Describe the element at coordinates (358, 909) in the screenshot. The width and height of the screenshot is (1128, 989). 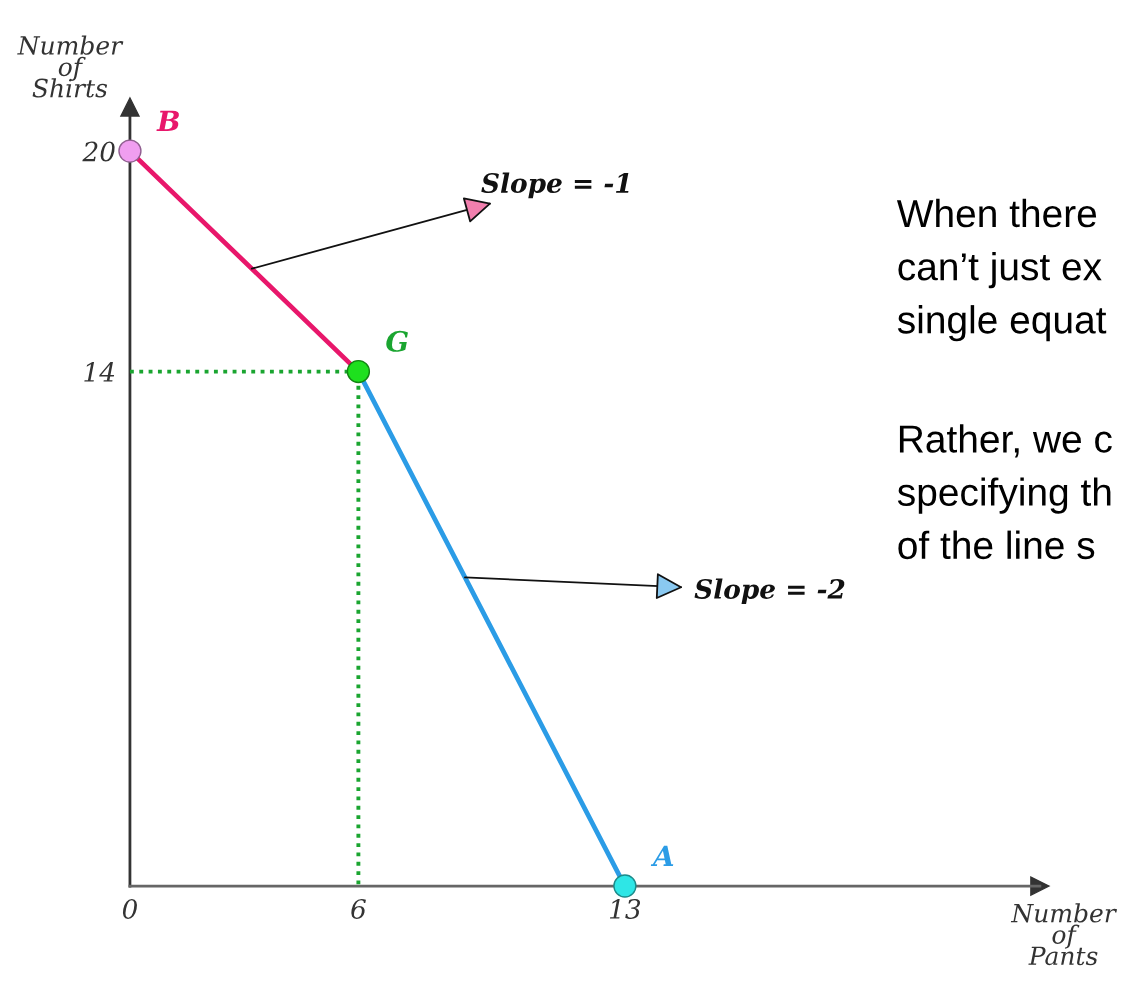
I see `x-tick-label: 6` at that location.